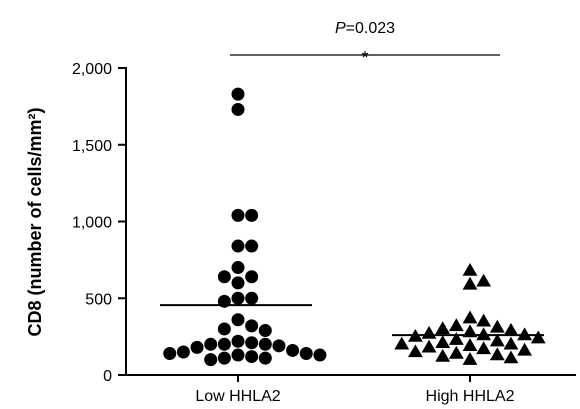 The width and height of the screenshot is (580, 409). Describe the element at coordinates (470, 396) in the screenshot. I see `x-tick-label: High HHLA2` at that location.